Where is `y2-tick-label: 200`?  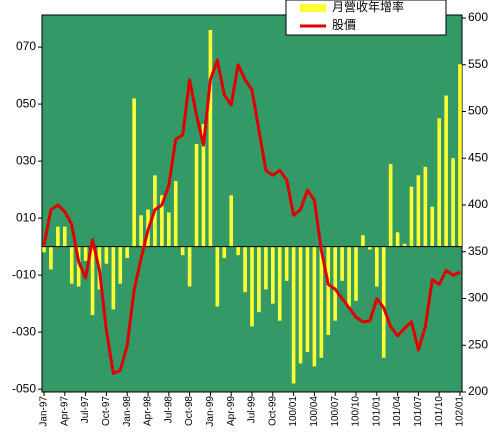
y2-tick-label: 200 is located at coordinates (478, 391).